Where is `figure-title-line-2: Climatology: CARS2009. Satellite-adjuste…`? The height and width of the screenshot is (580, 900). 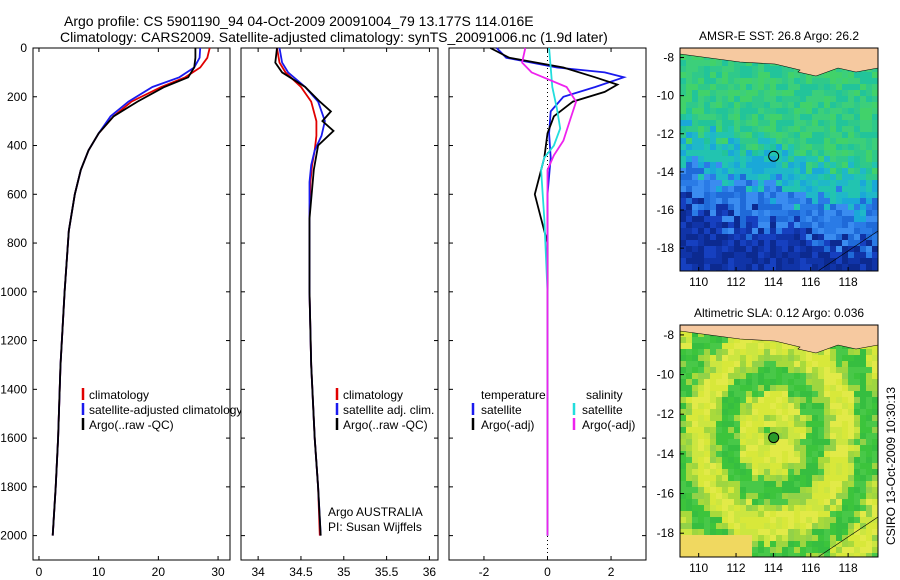
figure-title-line-2: Climatology: CARS2009. Satellite-adjuste… is located at coordinates (334, 37).